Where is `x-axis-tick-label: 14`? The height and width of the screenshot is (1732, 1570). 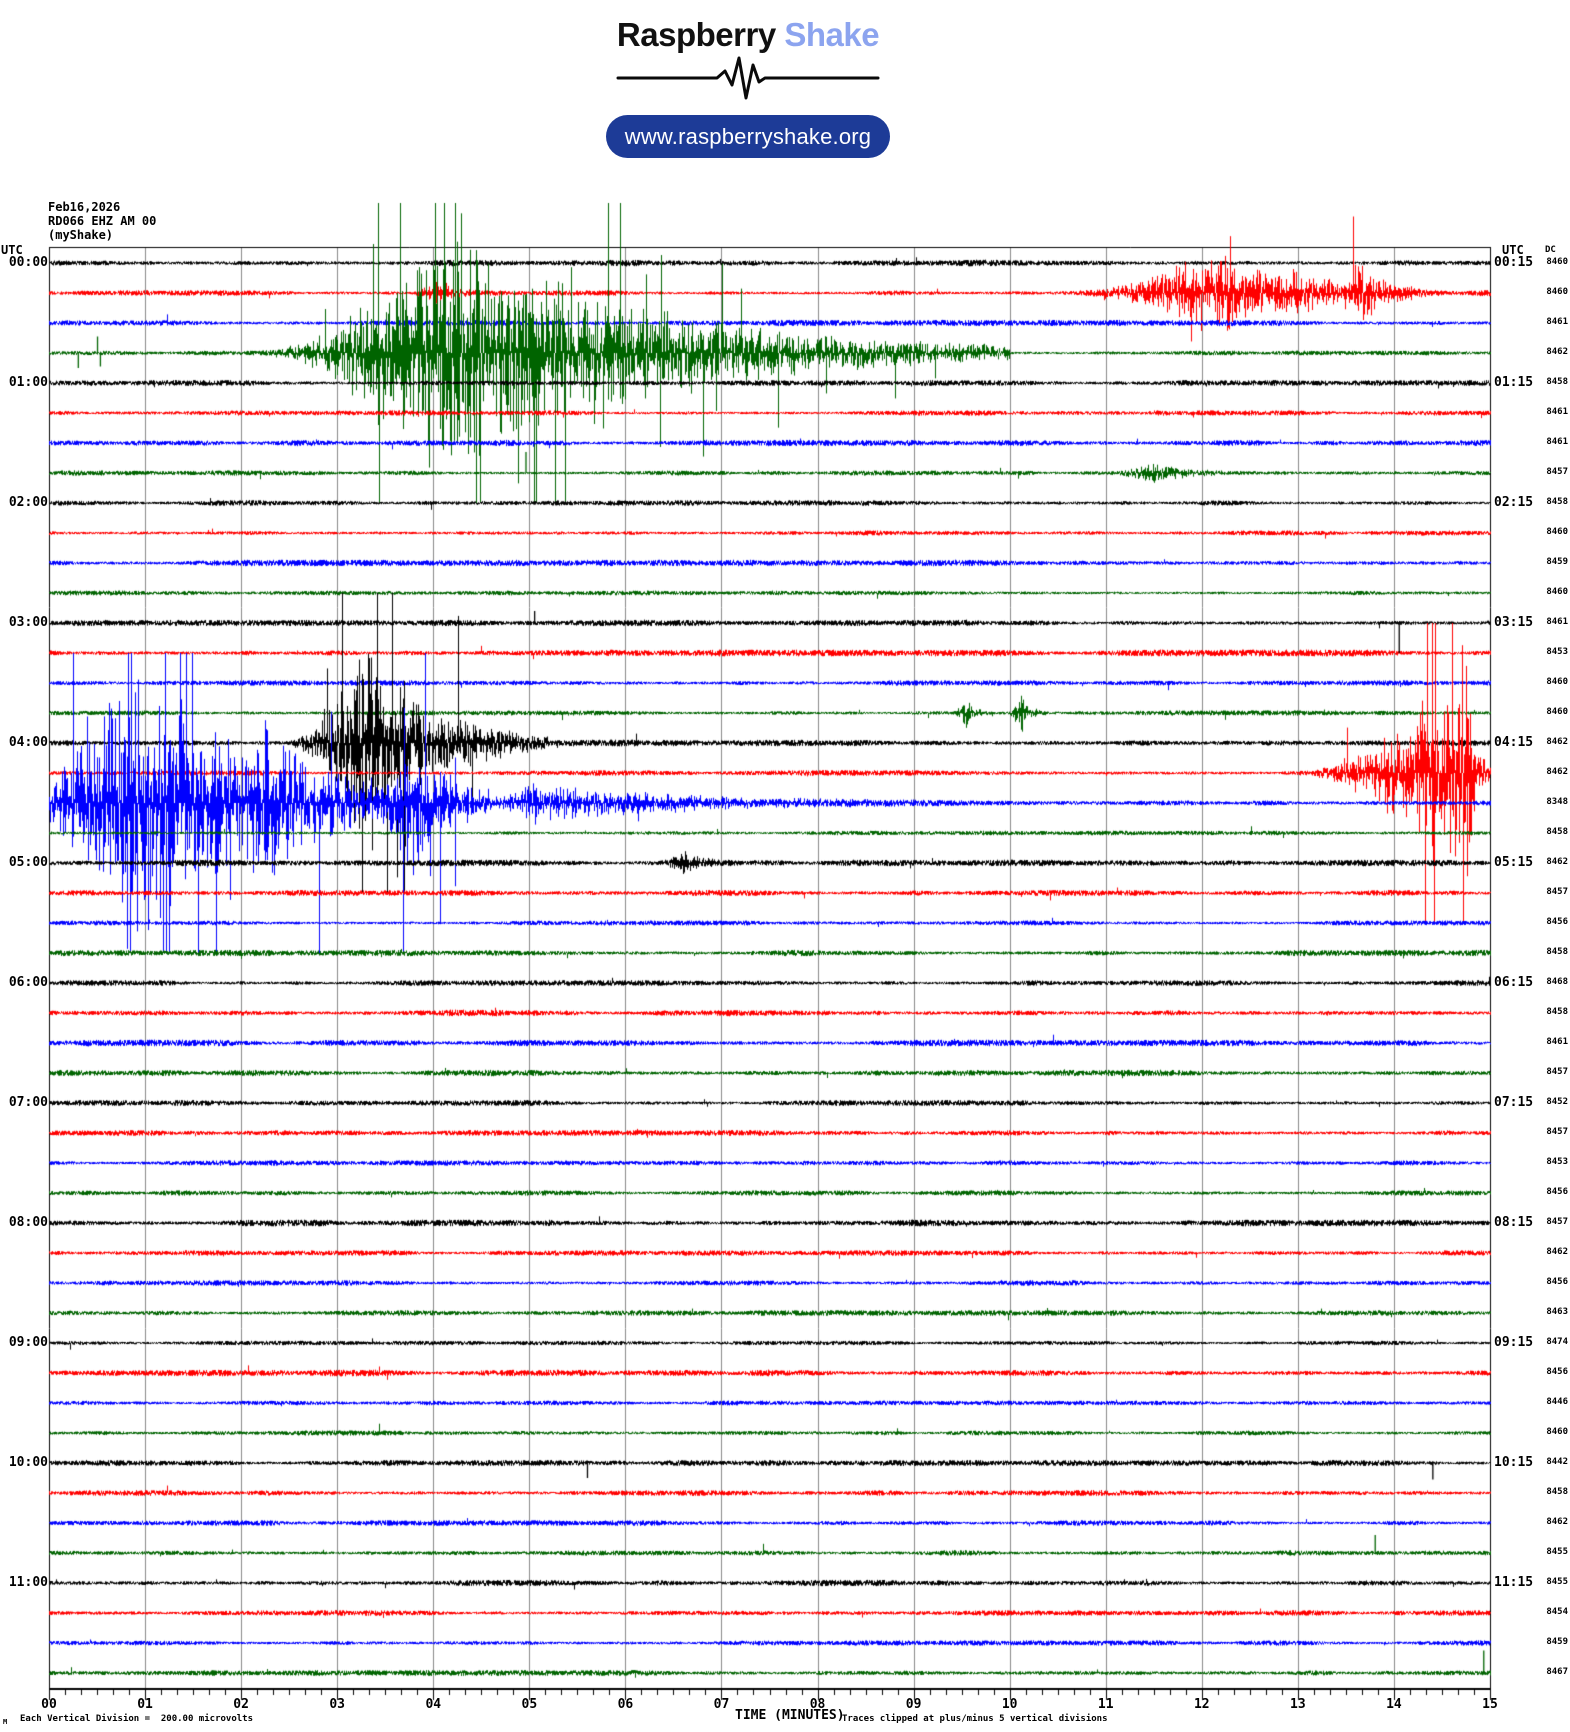 x-axis-tick-label: 14 is located at coordinates (1394, 1704).